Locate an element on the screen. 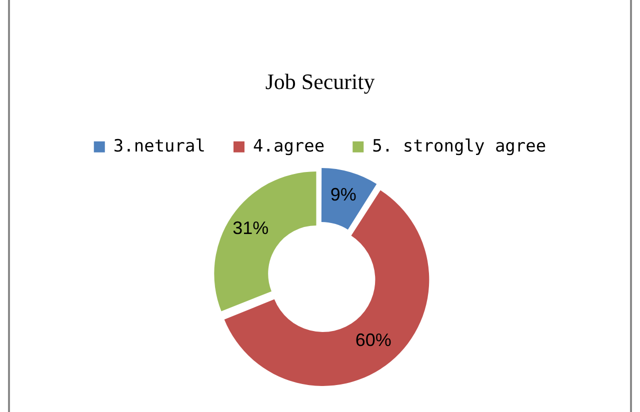 The width and height of the screenshot is (640, 412). data-label: 31% is located at coordinates (250, 228).